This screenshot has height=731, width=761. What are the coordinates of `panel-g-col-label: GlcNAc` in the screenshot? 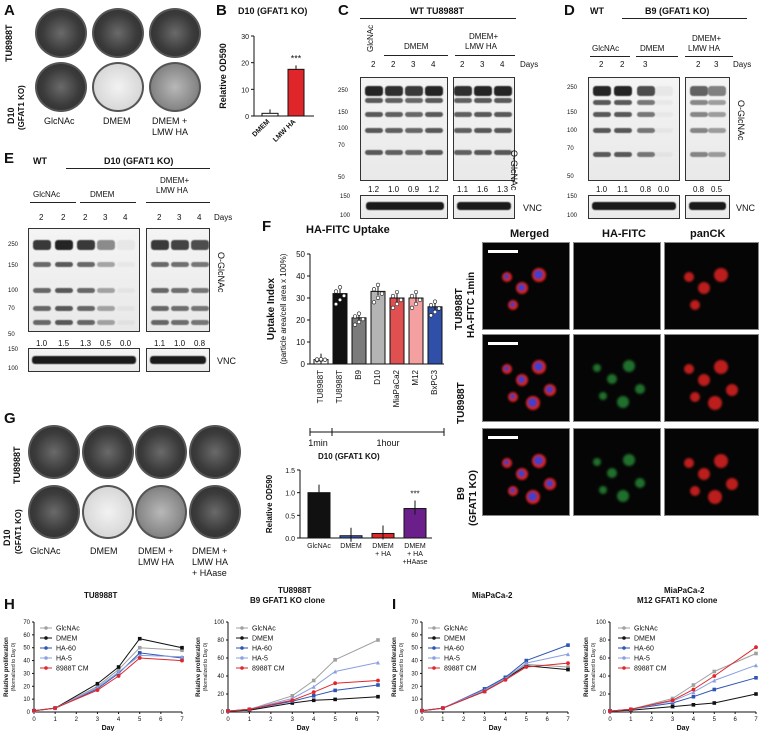 It's located at (45, 551).